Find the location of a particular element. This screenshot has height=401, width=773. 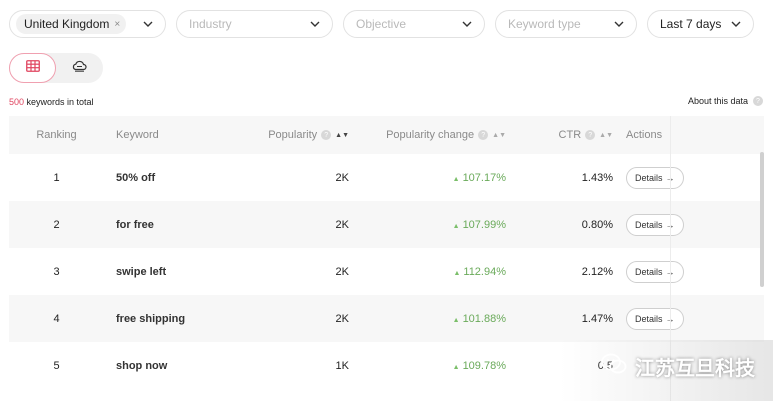

row-ctr: 1.47% is located at coordinates (597, 318).